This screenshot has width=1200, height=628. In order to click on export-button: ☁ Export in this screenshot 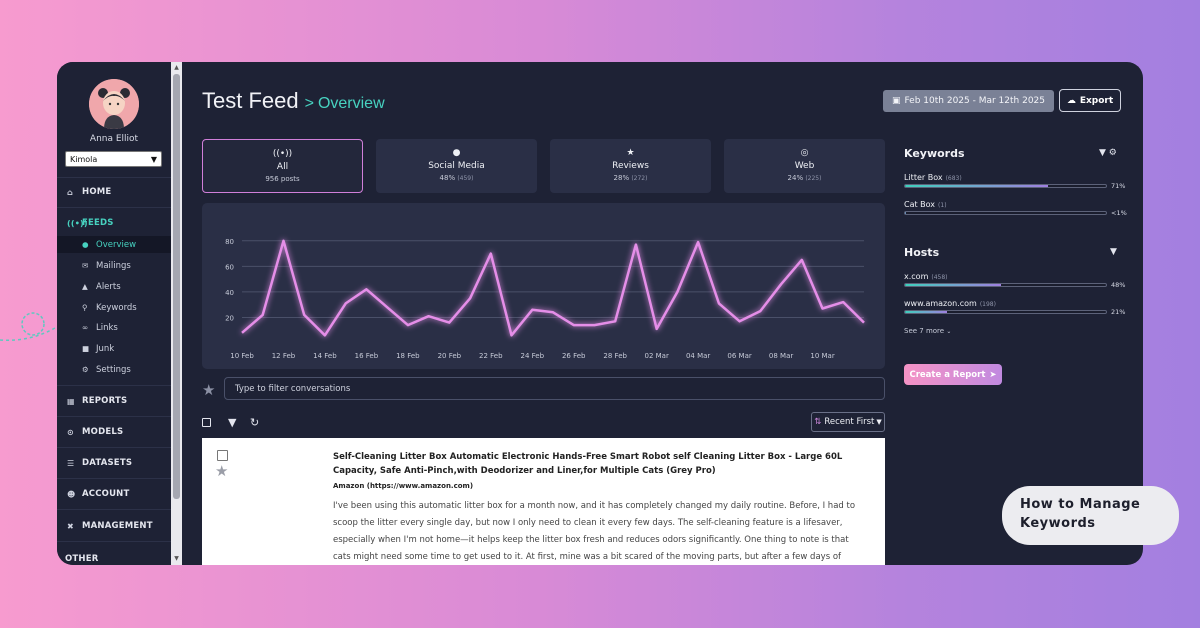, I will do `click(1090, 100)`.